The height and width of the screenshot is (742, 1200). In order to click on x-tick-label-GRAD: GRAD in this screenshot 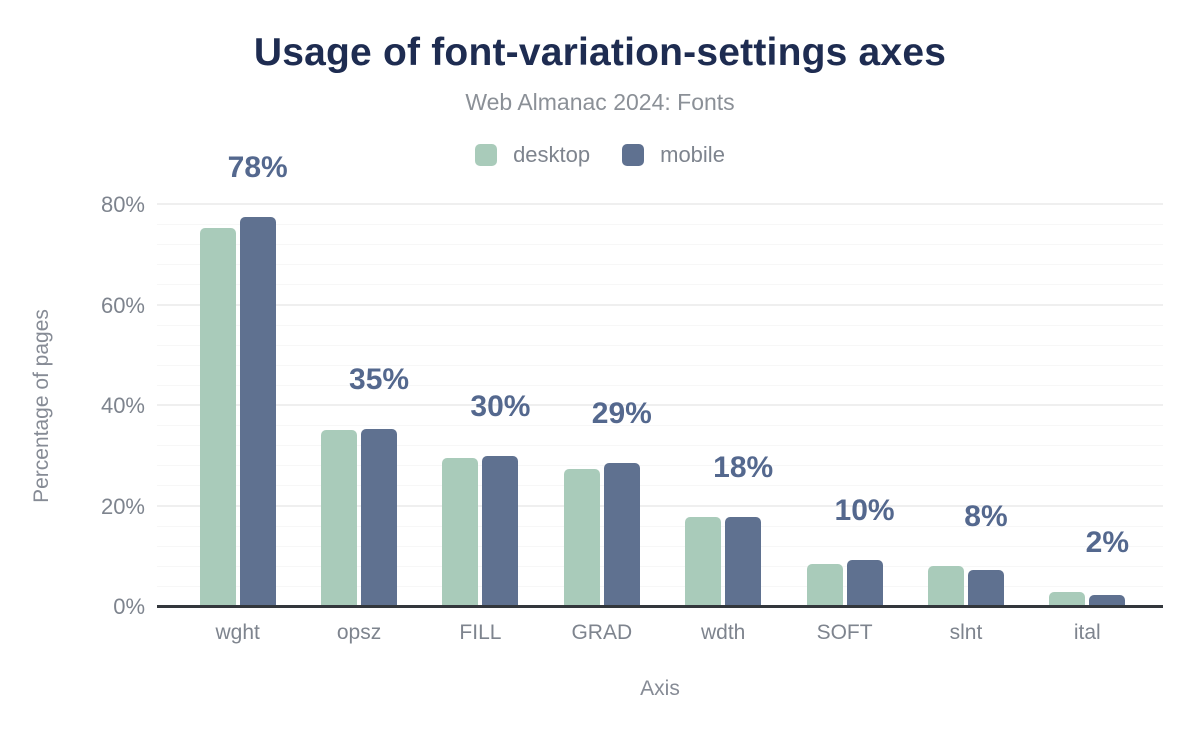, I will do `click(602, 632)`.